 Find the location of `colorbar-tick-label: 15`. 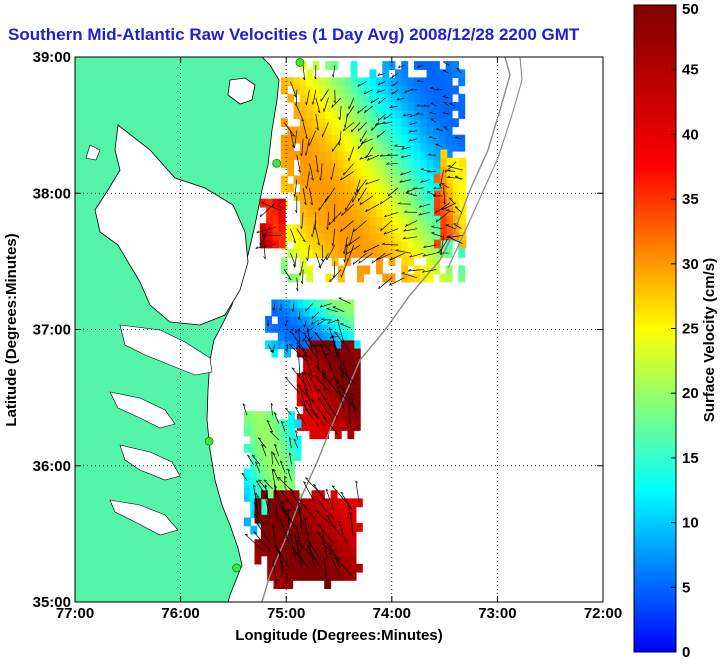

colorbar-tick-label: 15 is located at coordinates (690, 458).